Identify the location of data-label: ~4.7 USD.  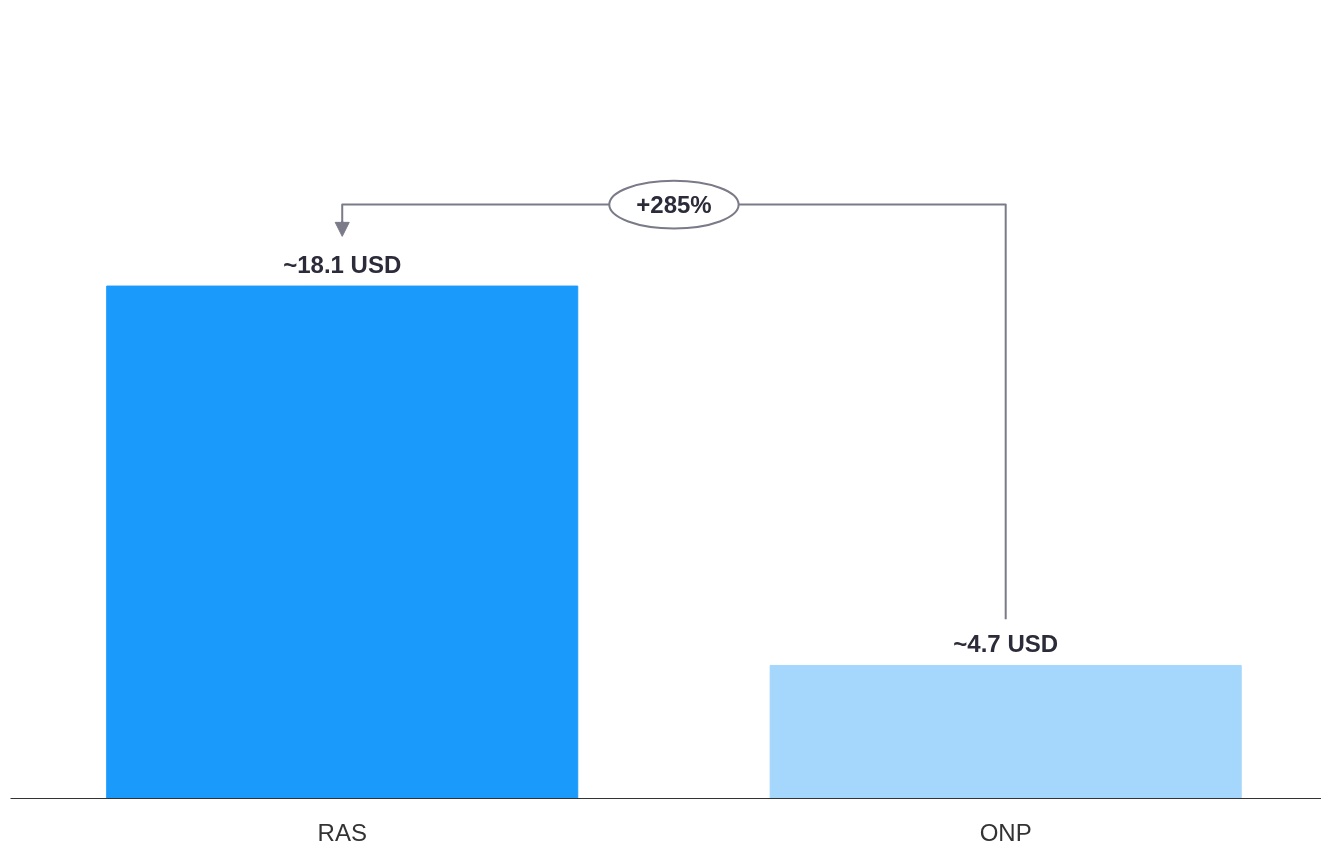
(1006, 644).